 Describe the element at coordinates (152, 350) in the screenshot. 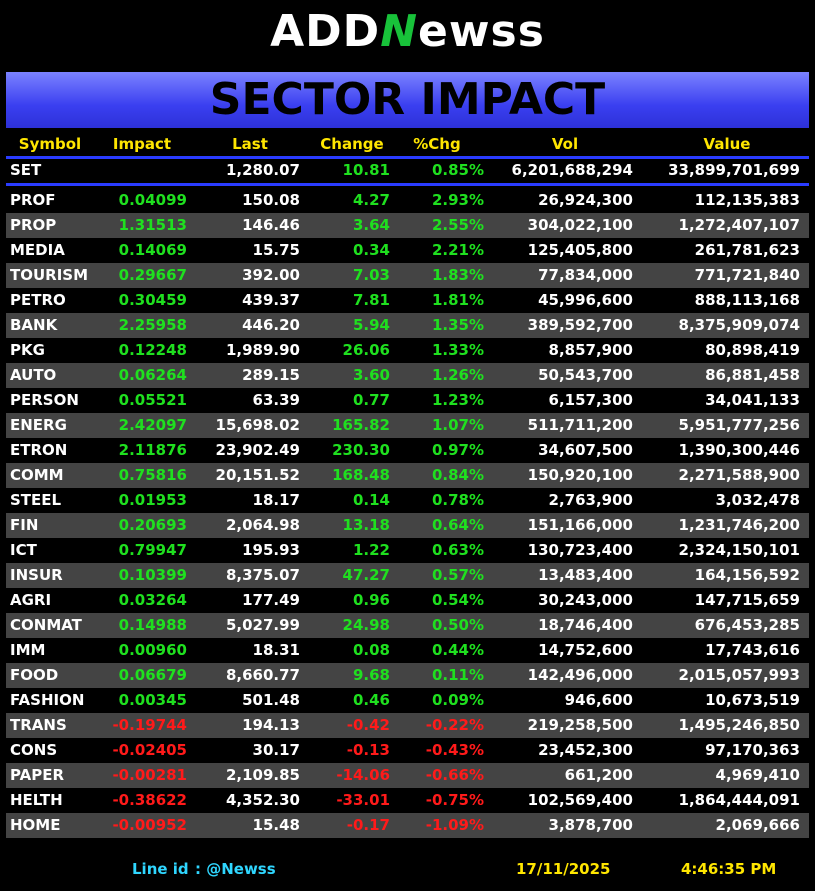

I see `impact-cell: 0.12248` at that location.